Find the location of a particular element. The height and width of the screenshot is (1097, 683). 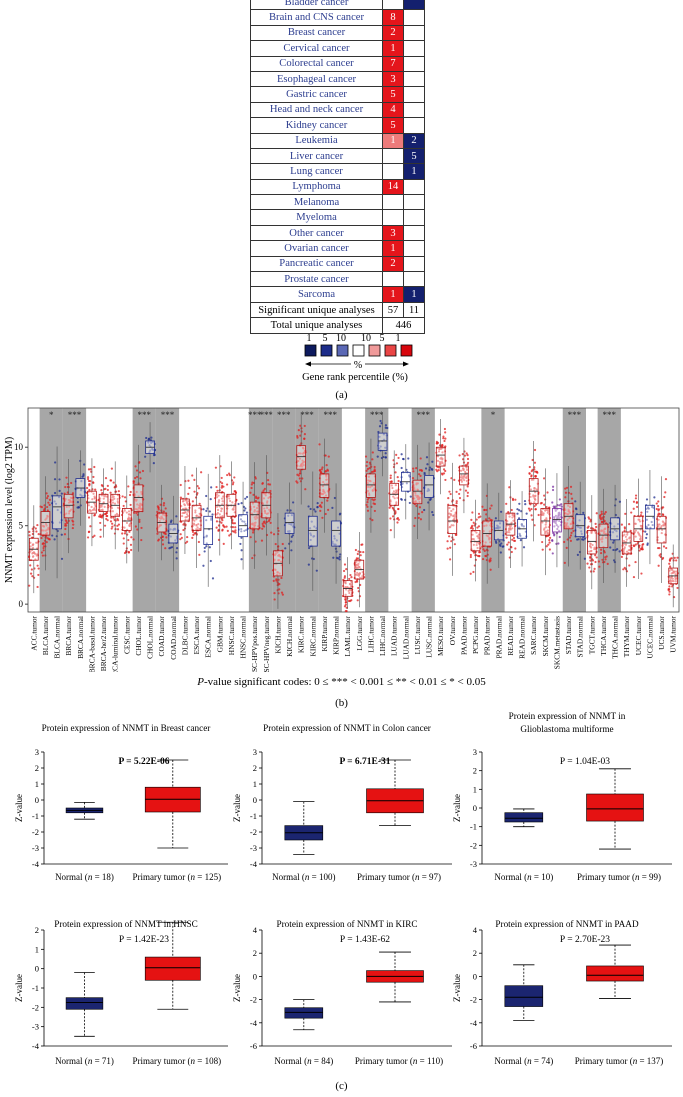

y-tick-label: -3 is located at coordinates (35, 1027).